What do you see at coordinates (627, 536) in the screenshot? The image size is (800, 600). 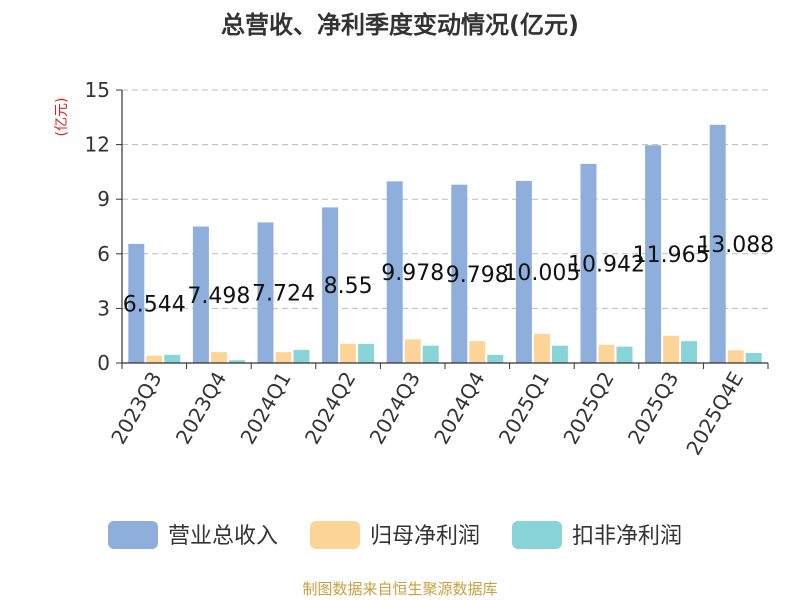 I see `legend-label: 扣非净利润` at bounding box center [627, 536].